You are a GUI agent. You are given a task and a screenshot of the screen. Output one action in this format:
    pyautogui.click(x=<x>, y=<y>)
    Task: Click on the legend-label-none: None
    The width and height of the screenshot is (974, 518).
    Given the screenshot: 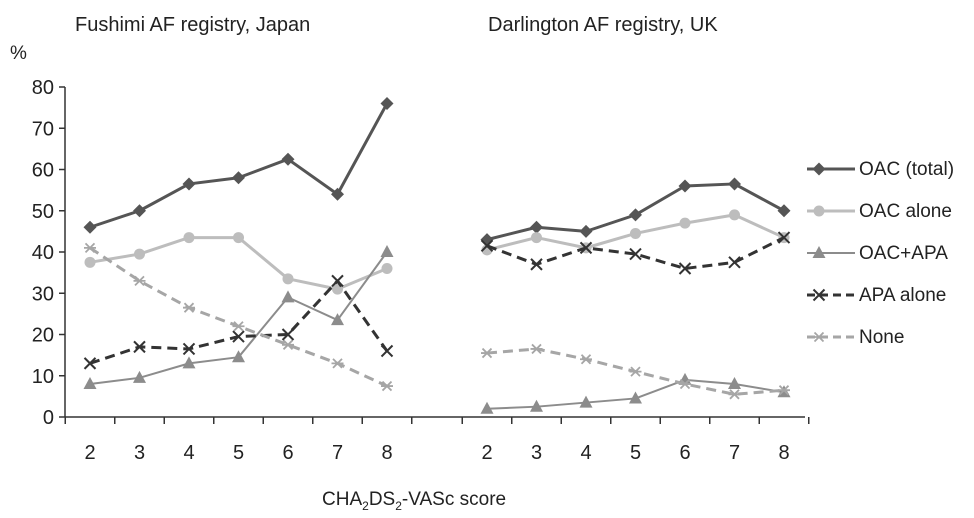 What is the action you would take?
    pyautogui.click(x=882, y=337)
    